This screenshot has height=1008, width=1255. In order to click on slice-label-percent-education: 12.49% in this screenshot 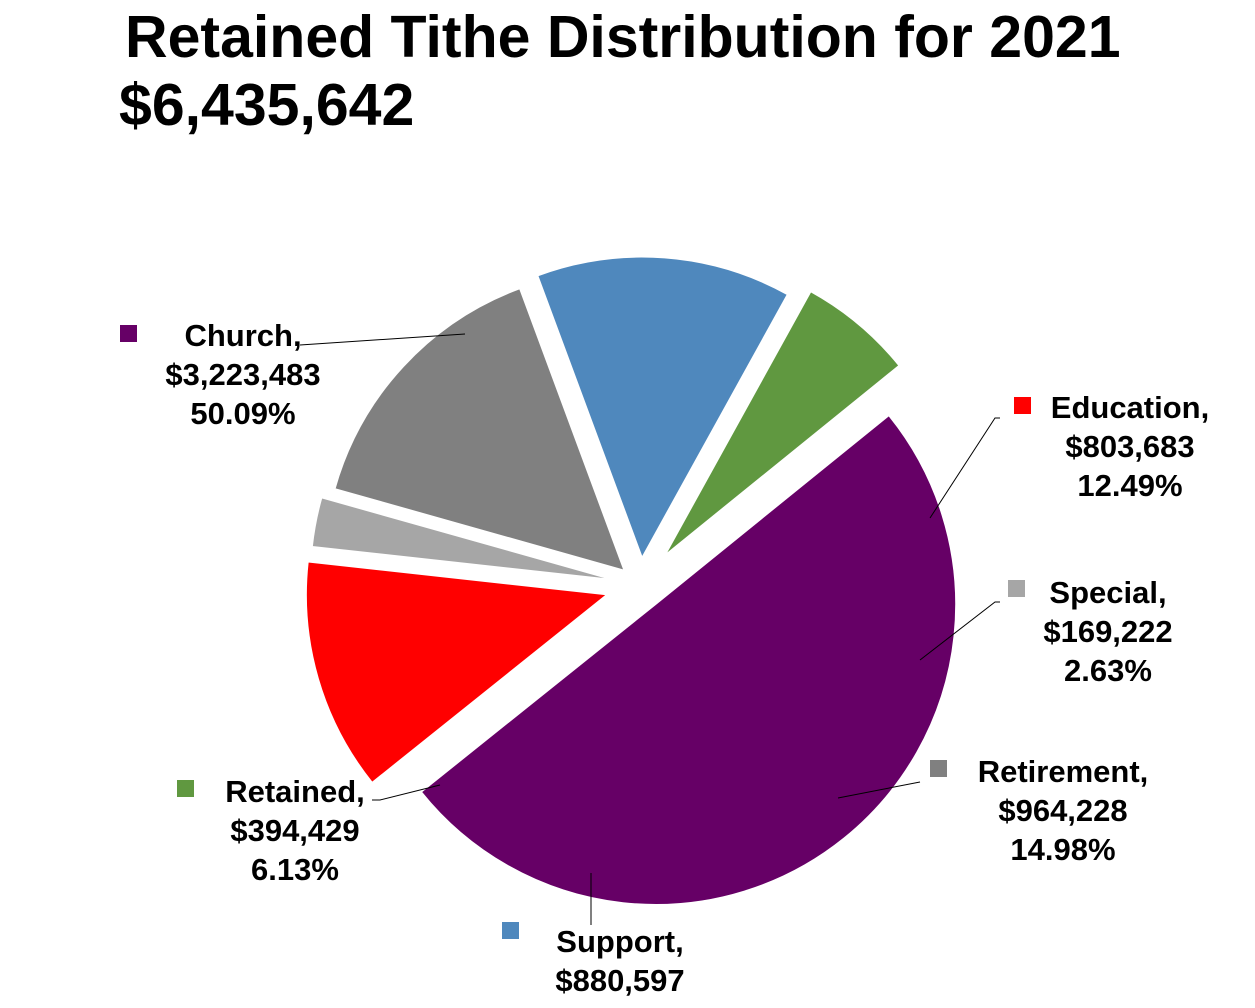, I will do `click(1129, 485)`.